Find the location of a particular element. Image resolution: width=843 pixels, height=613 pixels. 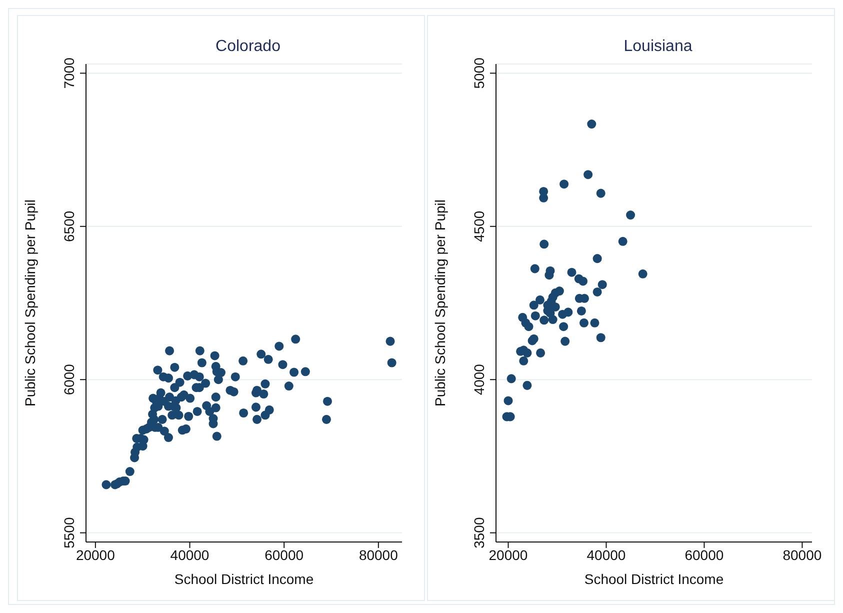

y-tick-label: 5000 is located at coordinates (479, 73).